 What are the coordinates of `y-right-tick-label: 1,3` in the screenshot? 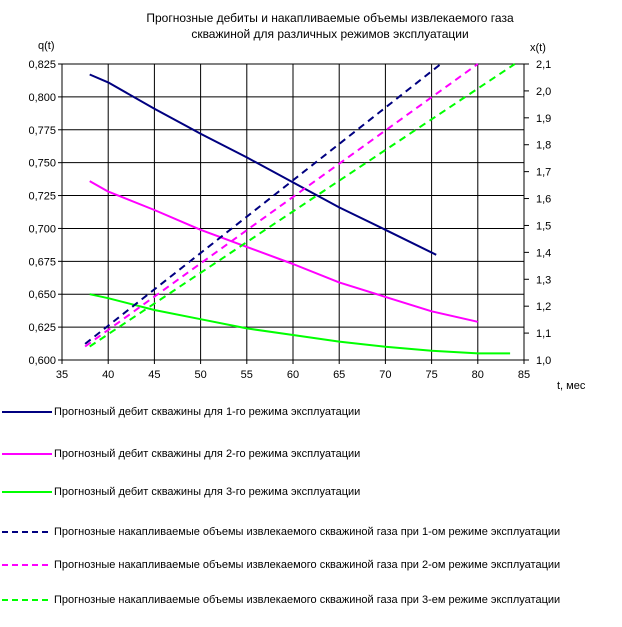 It's located at (543, 280).